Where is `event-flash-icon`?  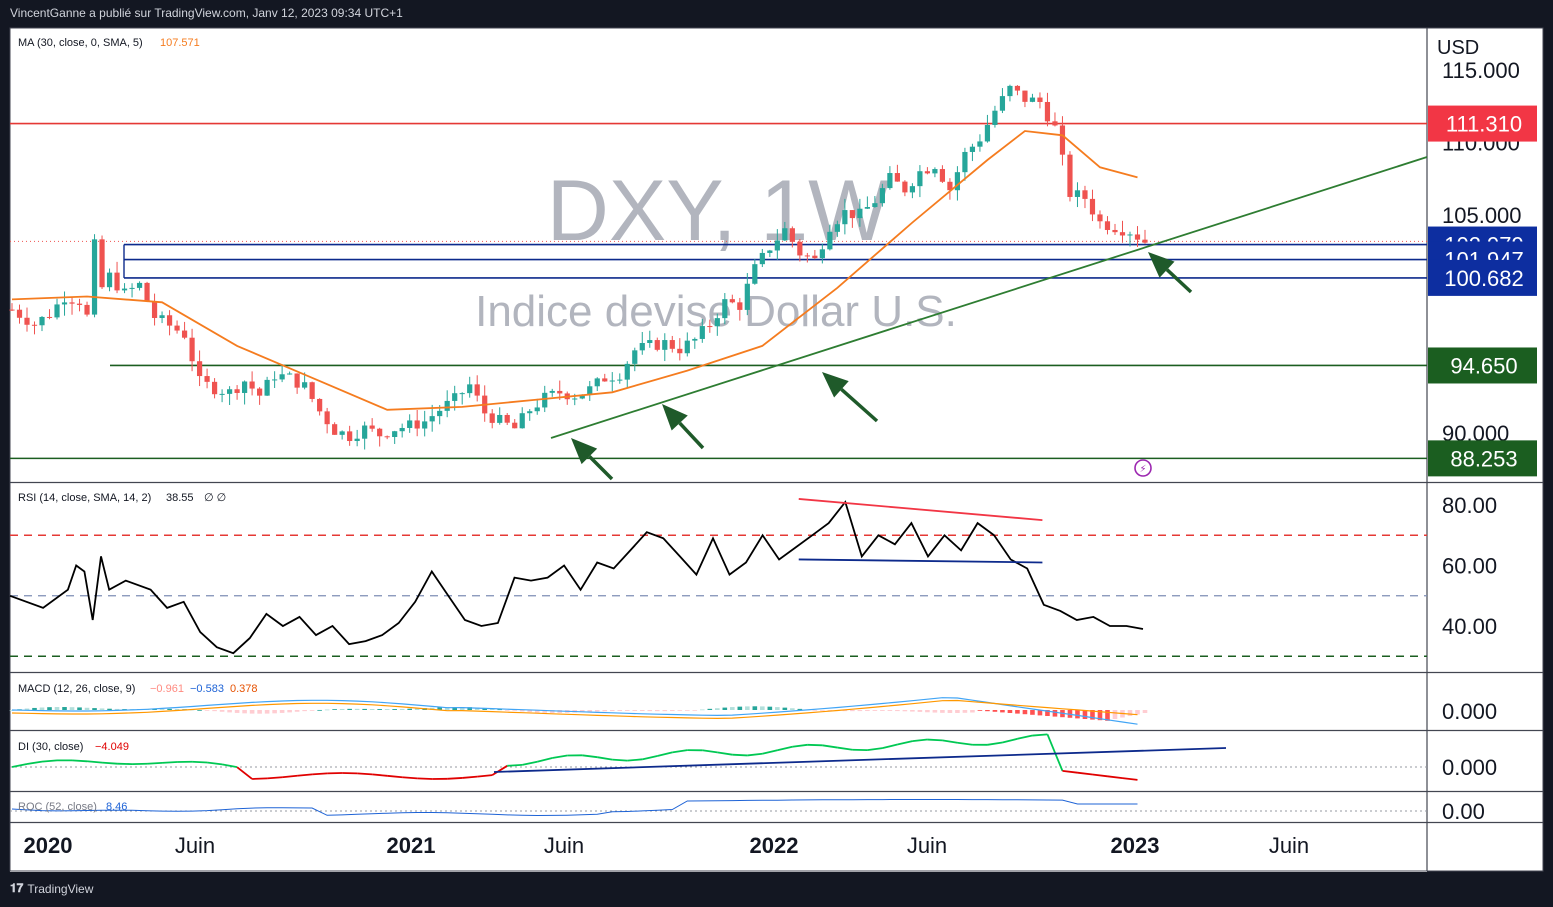 event-flash-icon is located at coordinates (1143, 468).